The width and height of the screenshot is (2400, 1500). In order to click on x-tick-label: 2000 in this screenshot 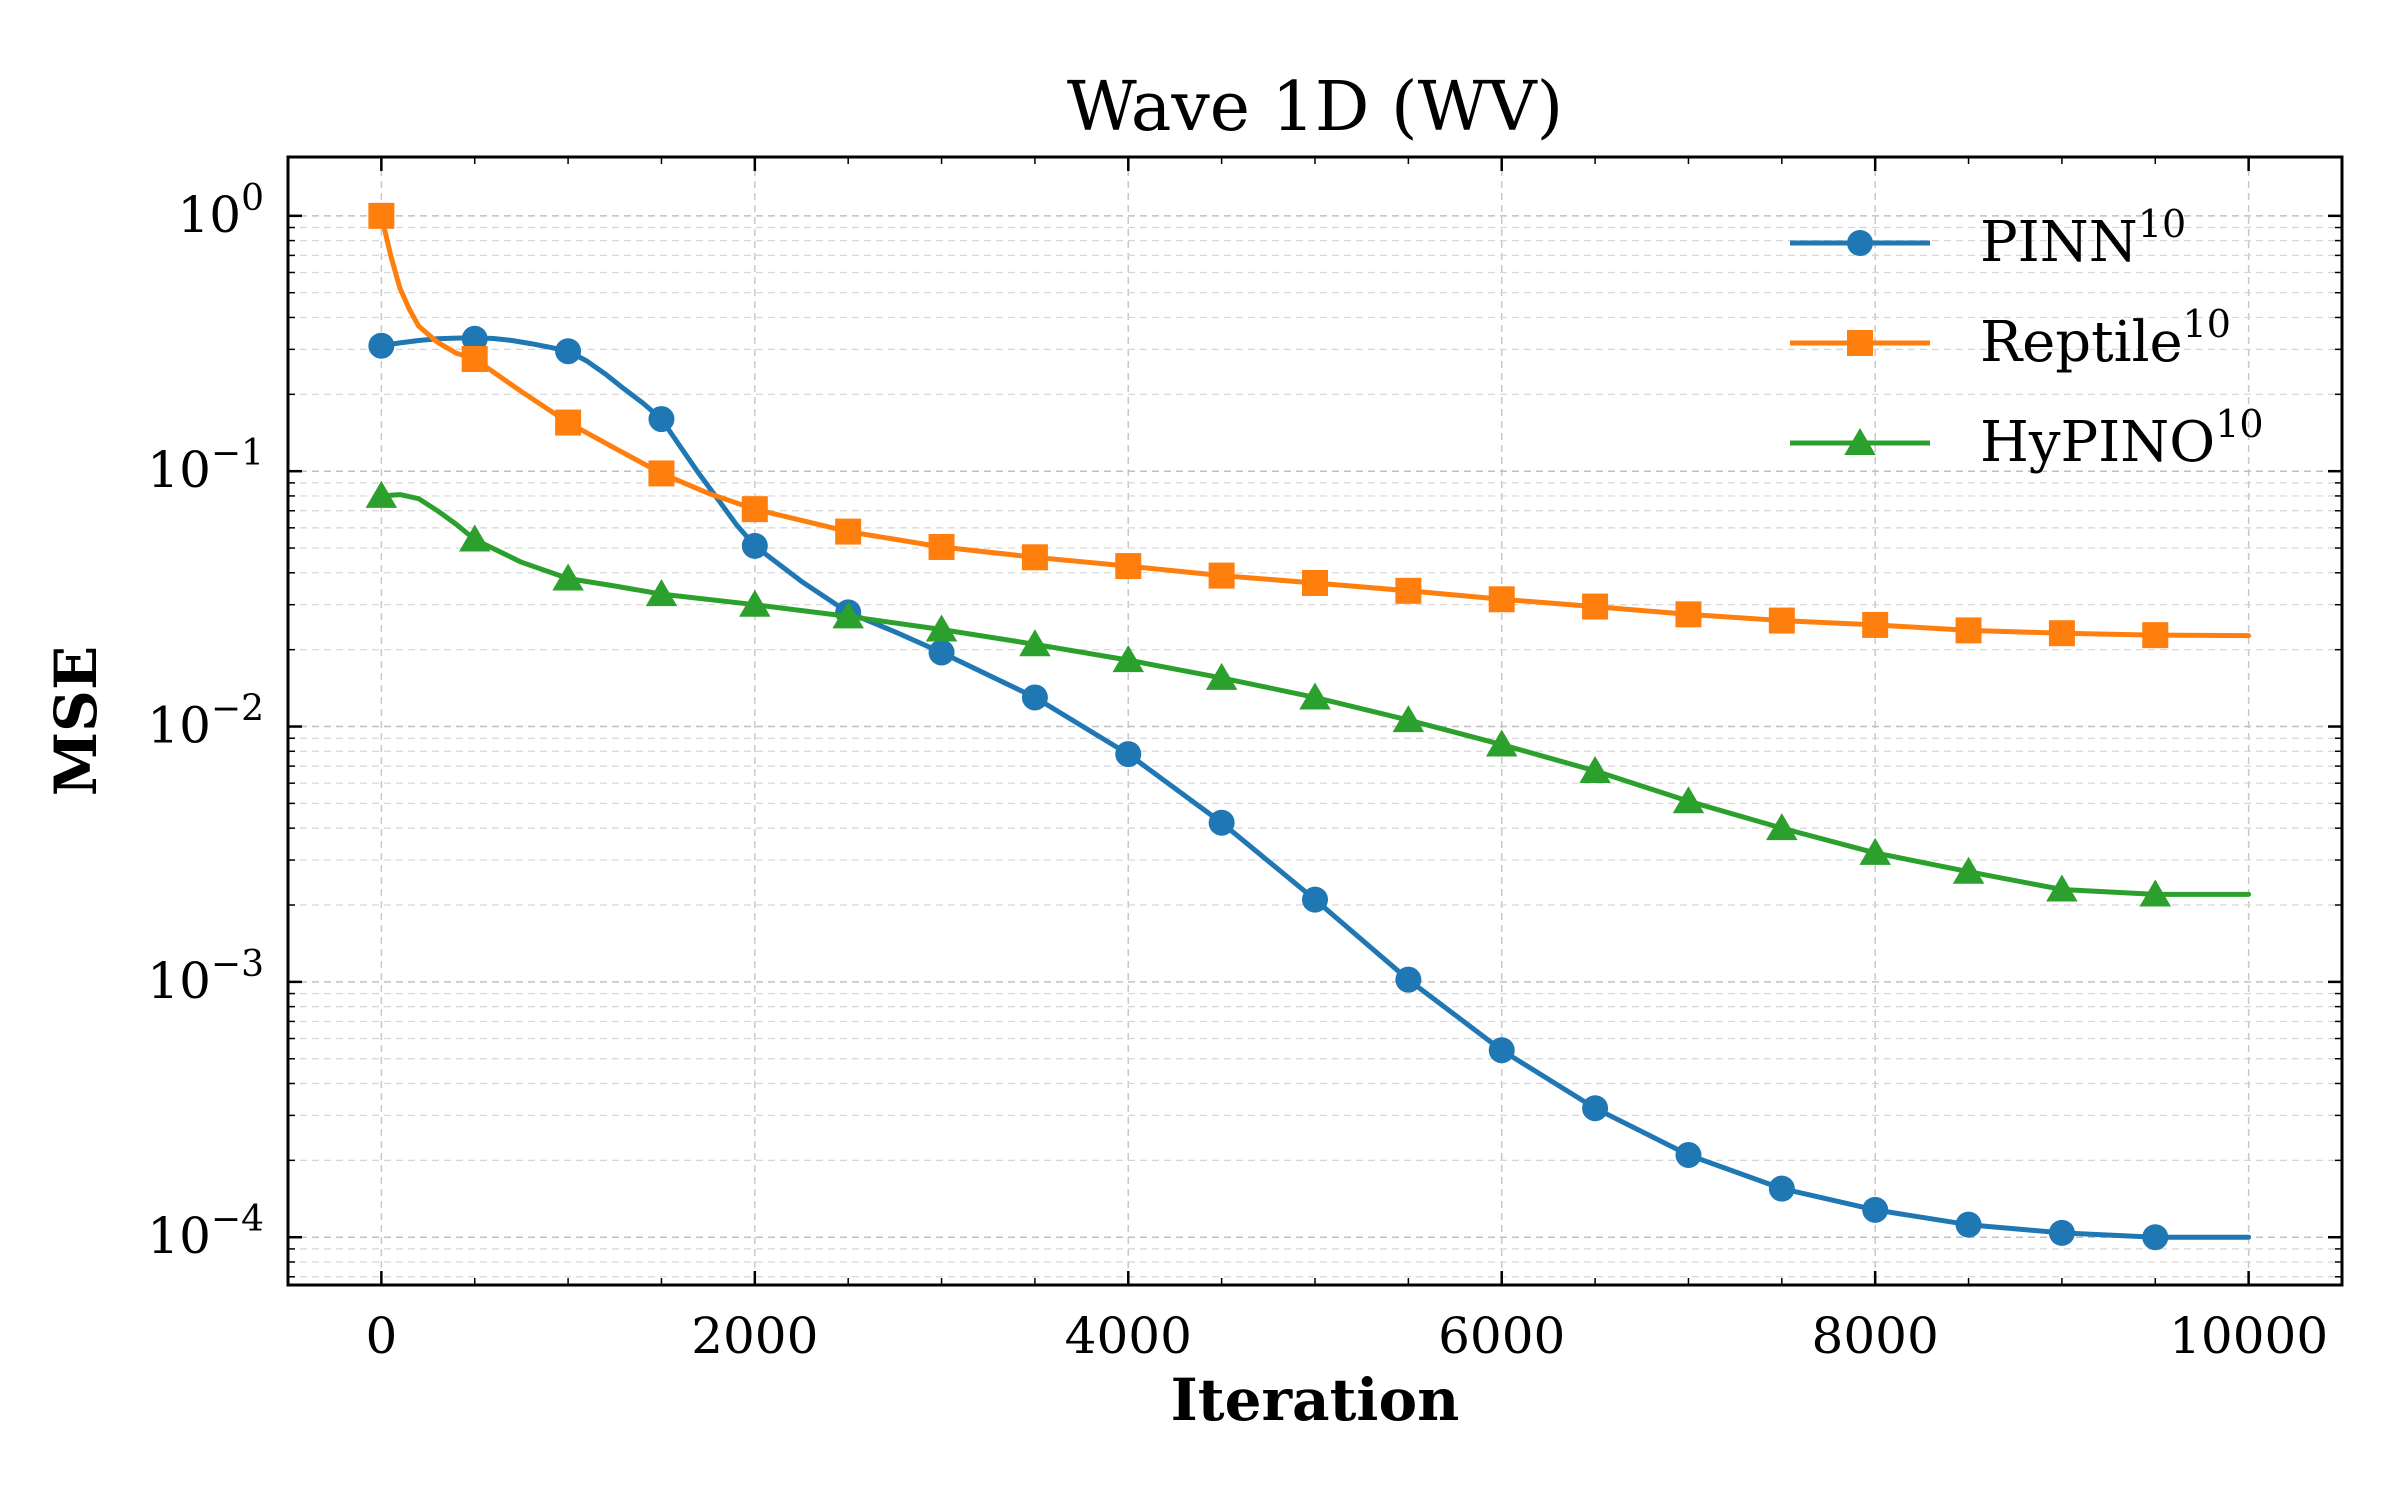, I will do `click(754, 1336)`.